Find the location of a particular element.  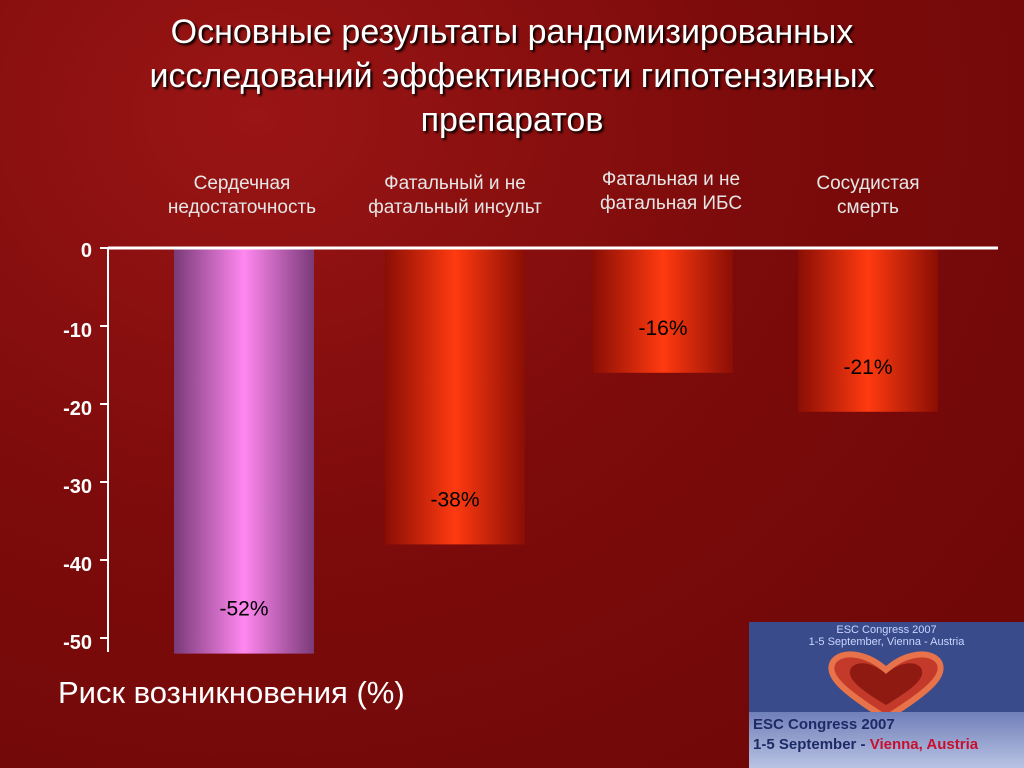

category-label-ihd: Фатальная и не фатальная ИБС is located at coordinates (671, 192).